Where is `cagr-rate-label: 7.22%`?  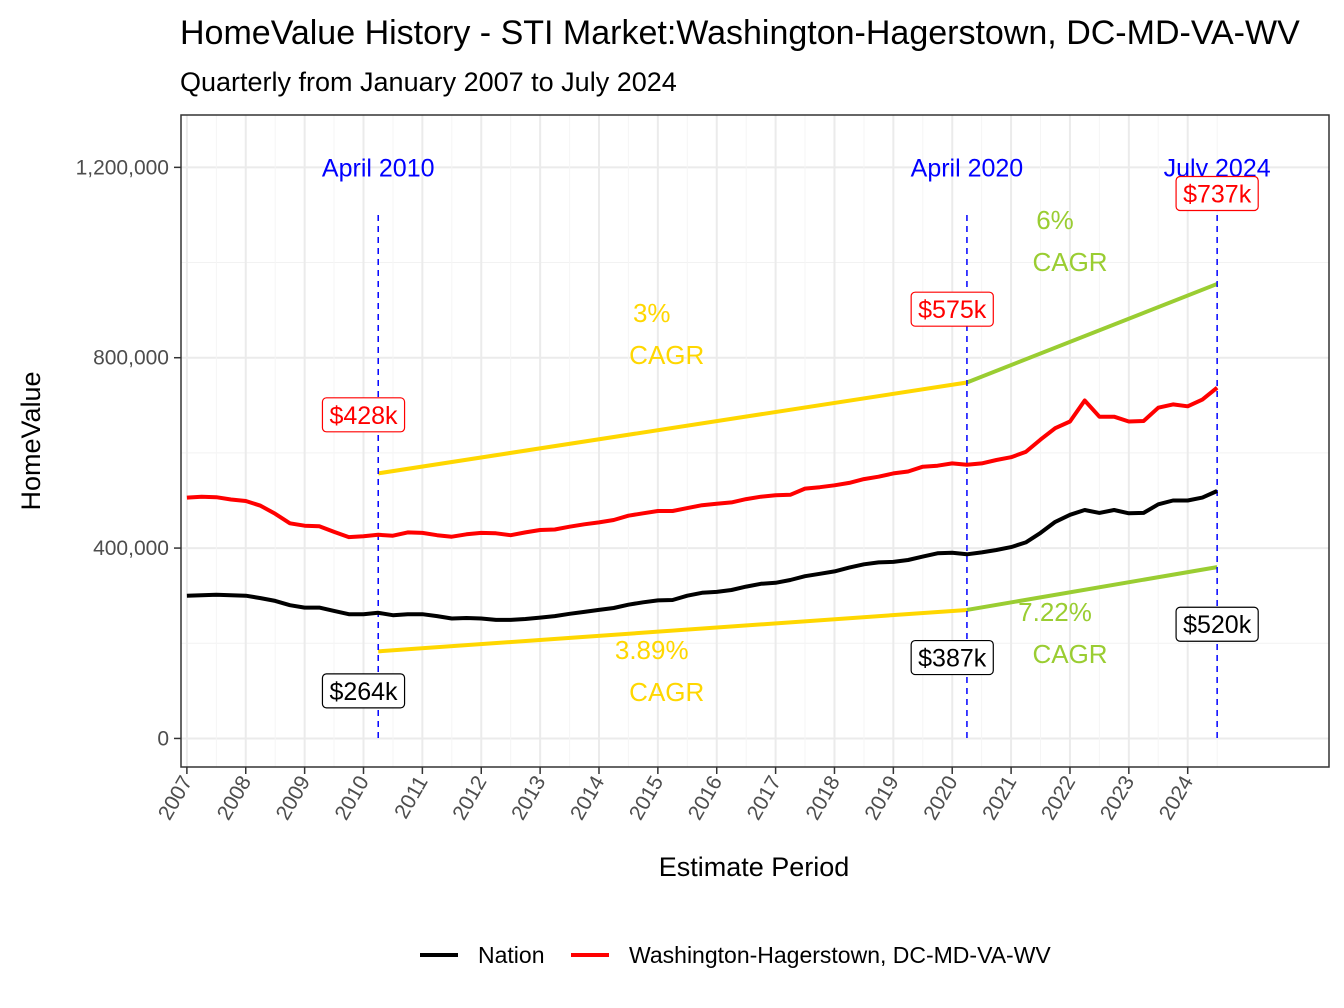 cagr-rate-label: 7.22% is located at coordinates (1055, 612).